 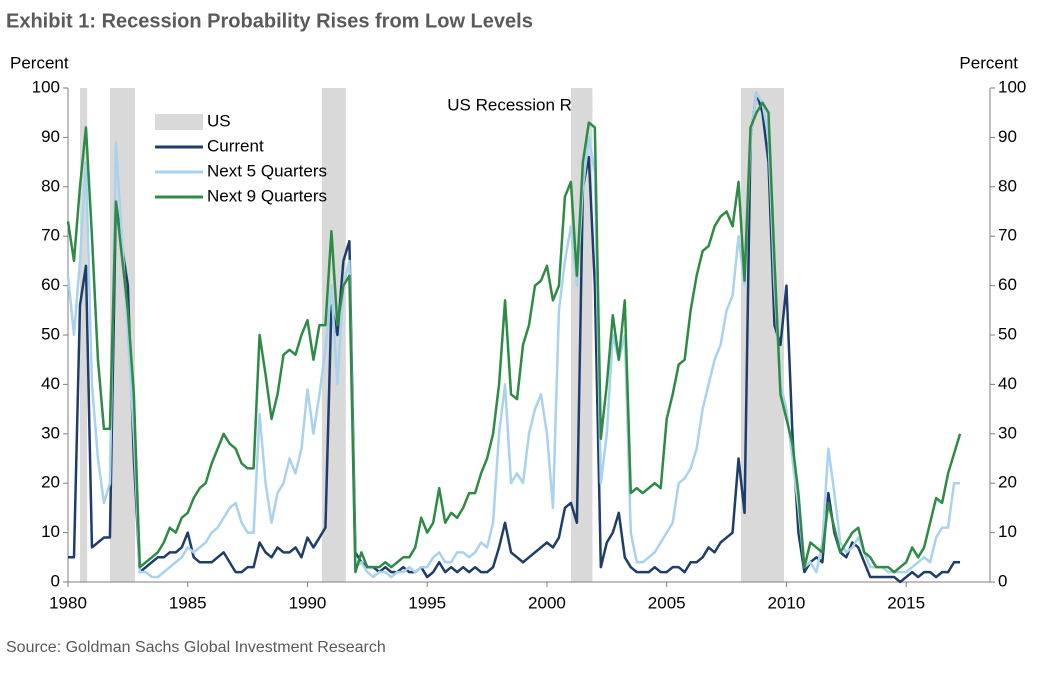 What do you see at coordinates (1007, 333) in the screenshot?
I see `y2-tick-label: 50` at bounding box center [1007, 333].